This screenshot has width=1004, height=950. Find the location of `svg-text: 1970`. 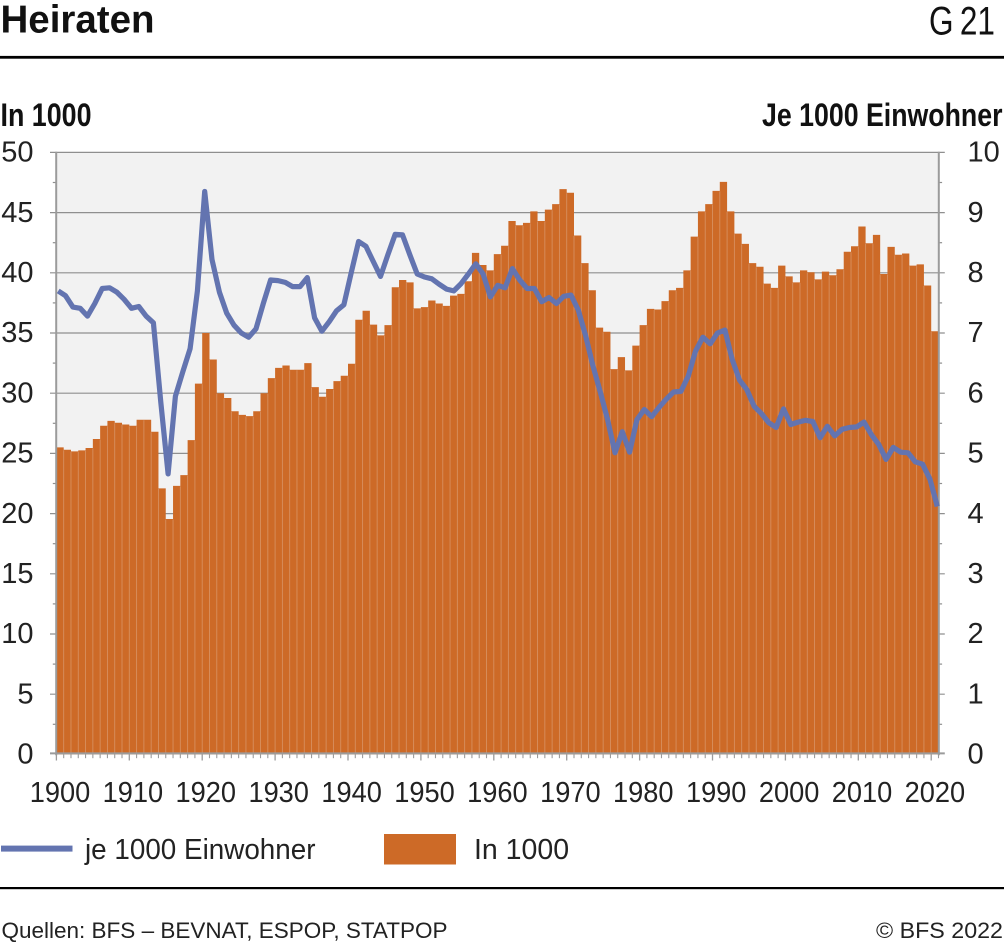

svg-text: 1970 is located at coordinates (570, 793).